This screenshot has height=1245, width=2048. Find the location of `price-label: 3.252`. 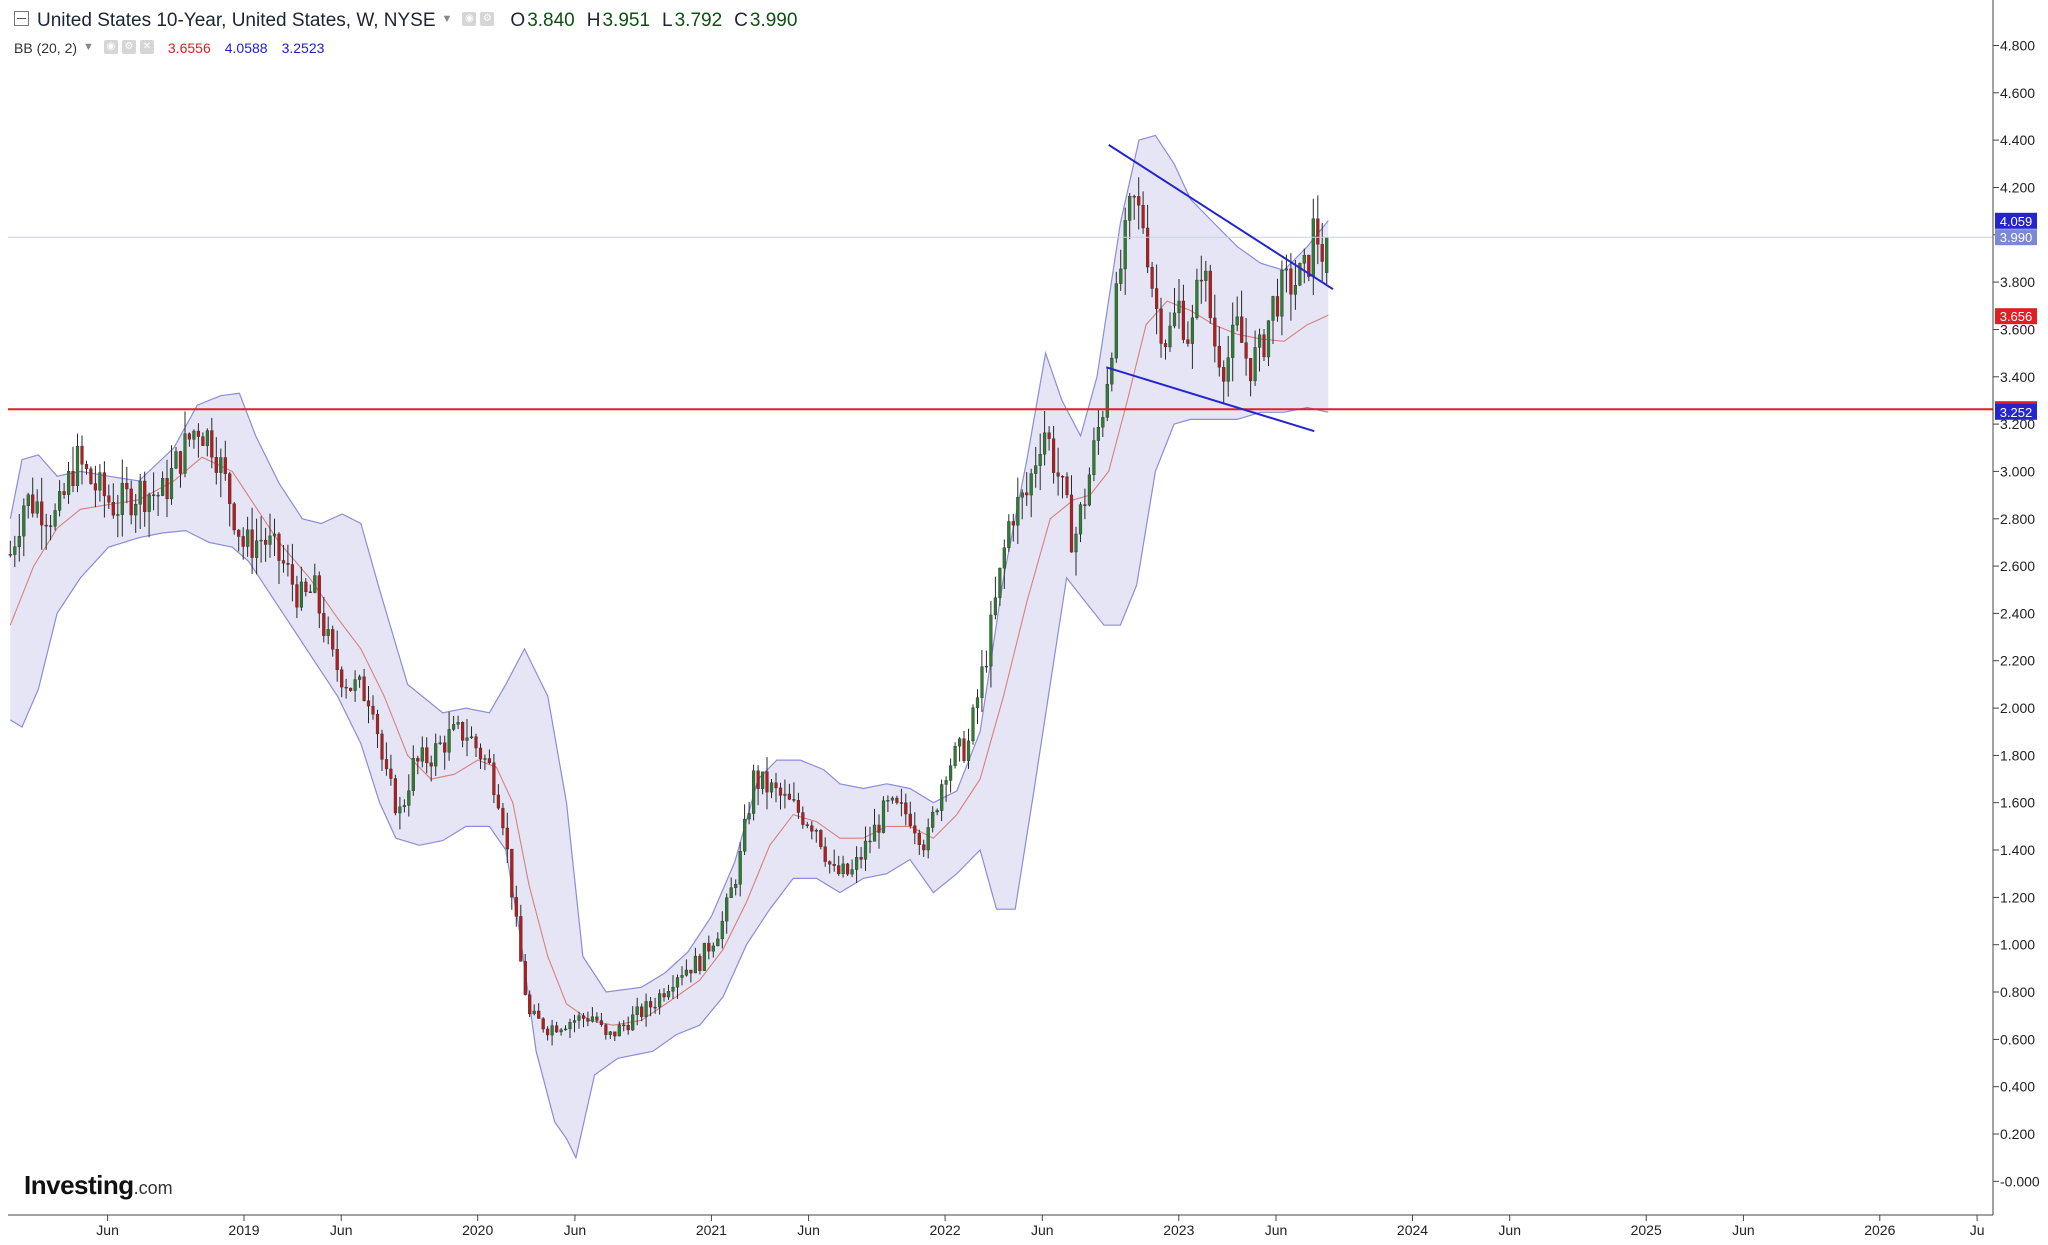

price-label: 3.252 is located at coordinates (2016, 411).